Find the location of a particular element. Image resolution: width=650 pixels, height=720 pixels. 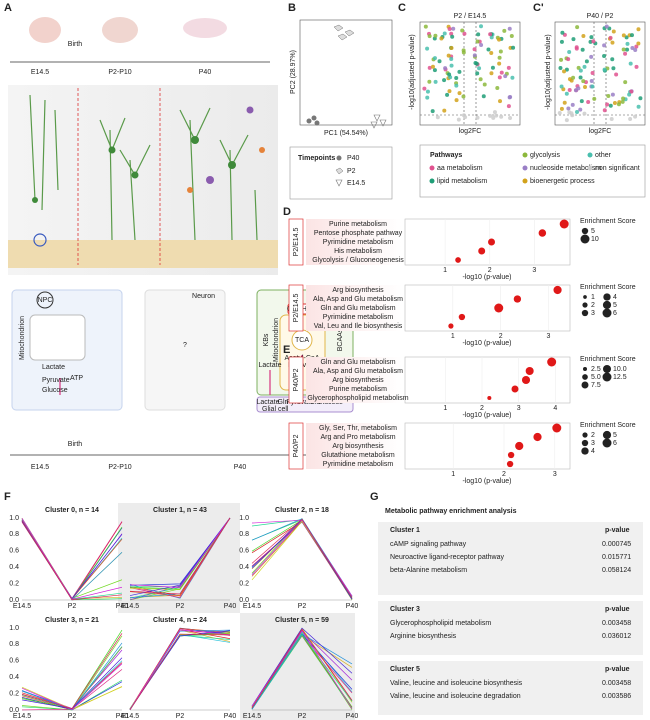

box-symbol: ? is located at coordinates (185, 345).